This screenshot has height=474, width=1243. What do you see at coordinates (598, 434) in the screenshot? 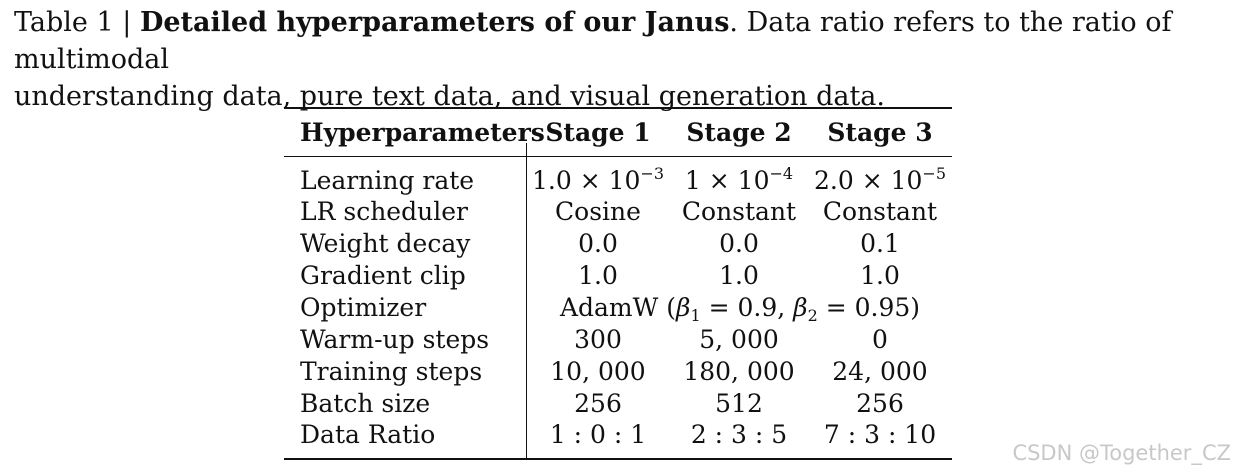
I see `cell-data-ratio-stage-1: 1 : 0 : 1` at bounding box center [598, 434].